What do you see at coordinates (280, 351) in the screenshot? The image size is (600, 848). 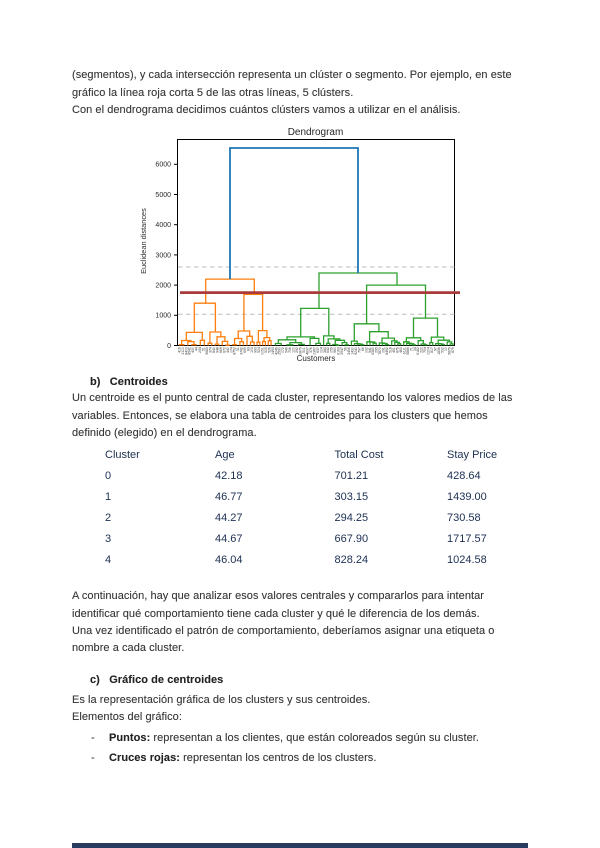 I see `svg-text: 2590` at bounding box center [280, 351].